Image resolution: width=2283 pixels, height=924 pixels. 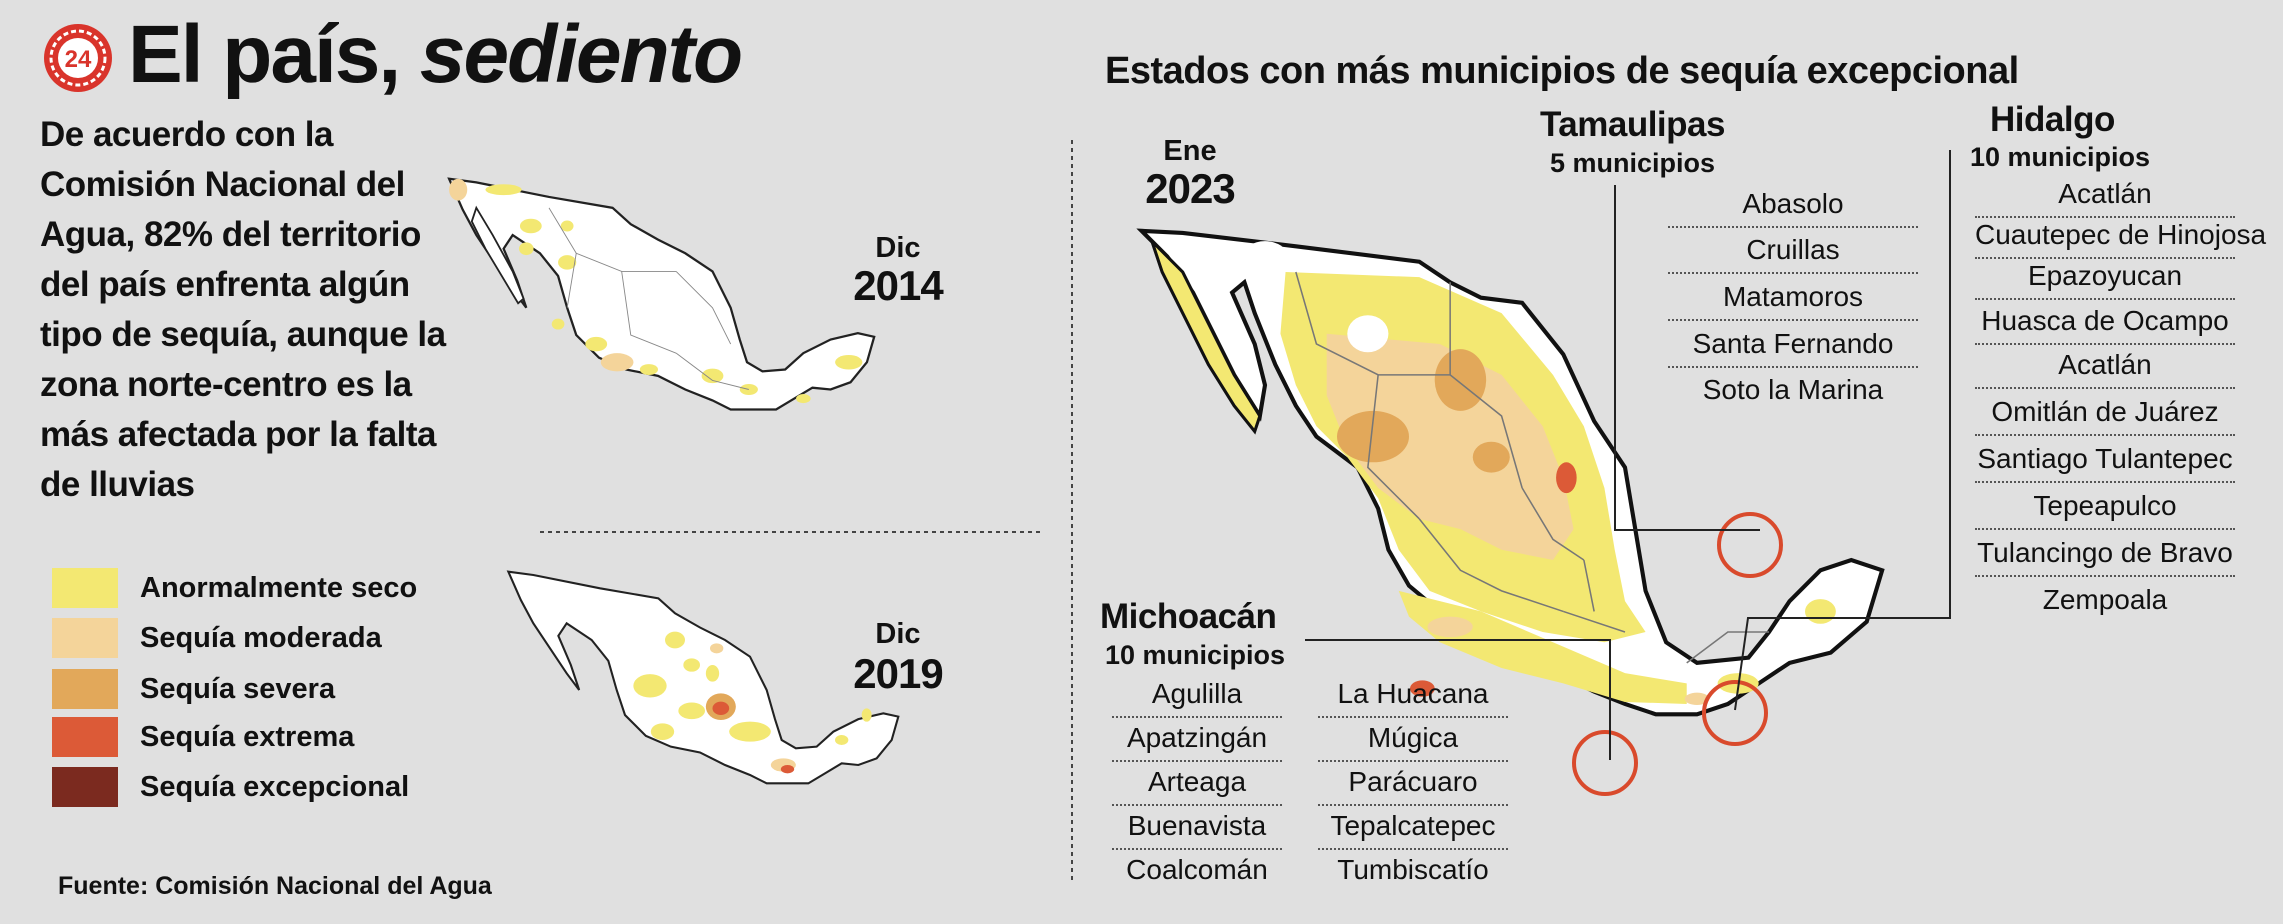 I want to click on legend-item-sequia-extrema: Sequía extrema, so click(x=203, y=737).